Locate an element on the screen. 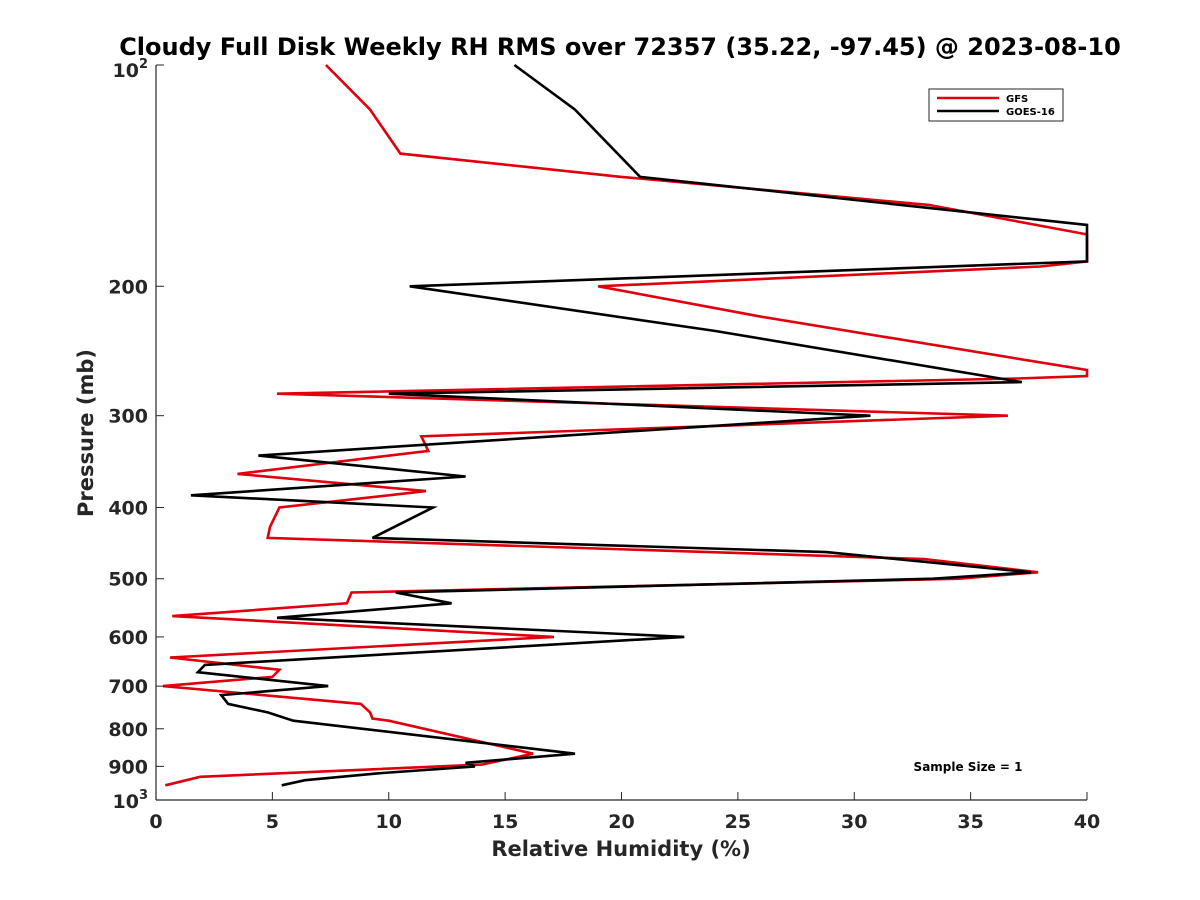 The width and height of the screenshot is (1200, 900). x-tick-label: 40 is located at coordinates (1087, 822).